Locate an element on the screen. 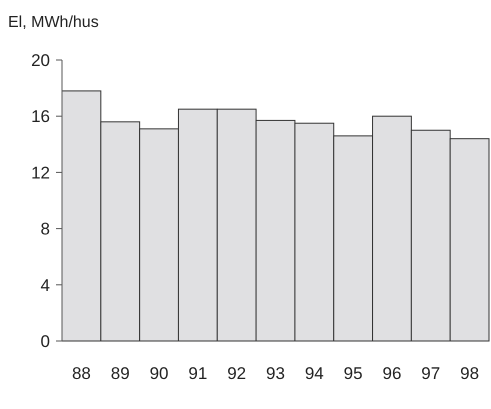  x-tick-label: 93 is located at coordinates (275, 373).